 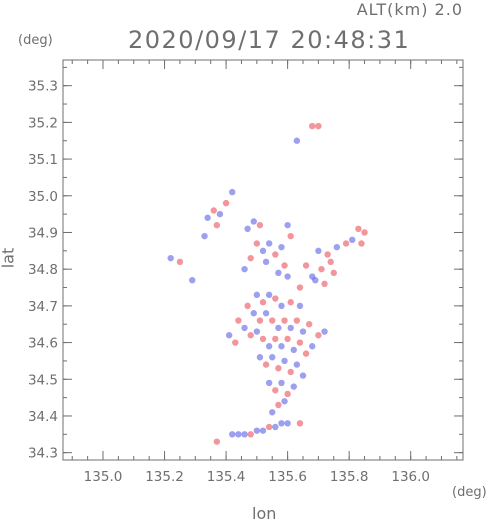 I want to click on y-tick-label: 34.8, so click(x=43, y=270).